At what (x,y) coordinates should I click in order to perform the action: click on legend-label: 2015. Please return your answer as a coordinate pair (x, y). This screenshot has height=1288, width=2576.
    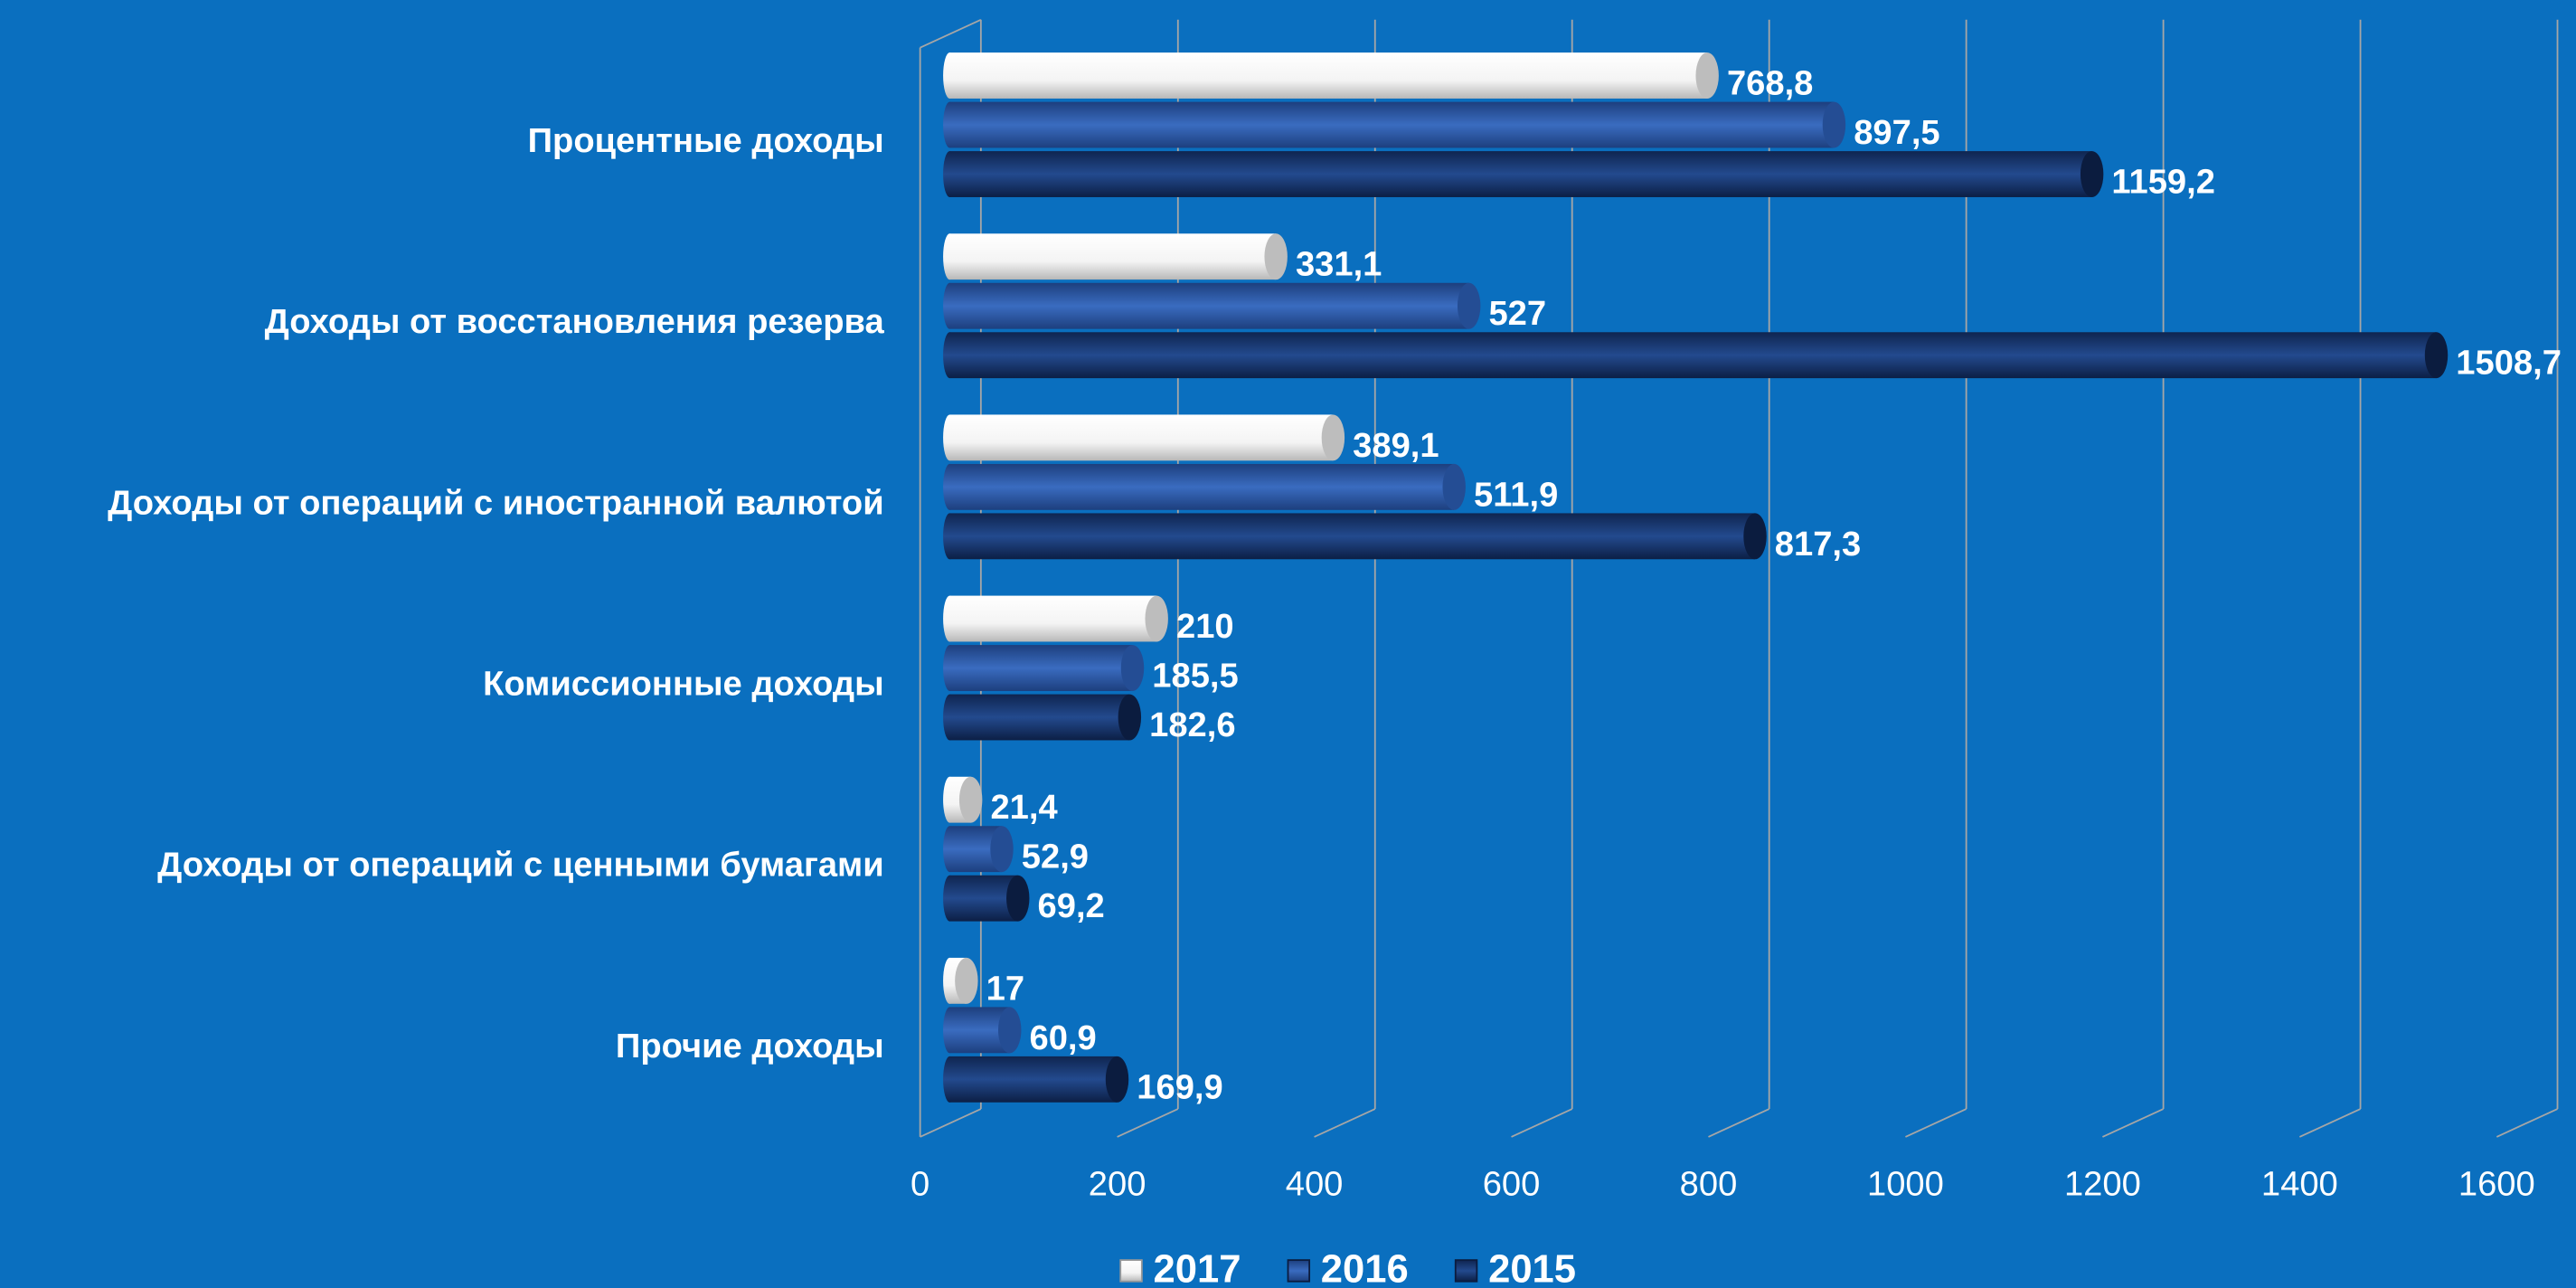
    Looking at the image, I should click on (1532, 1267).